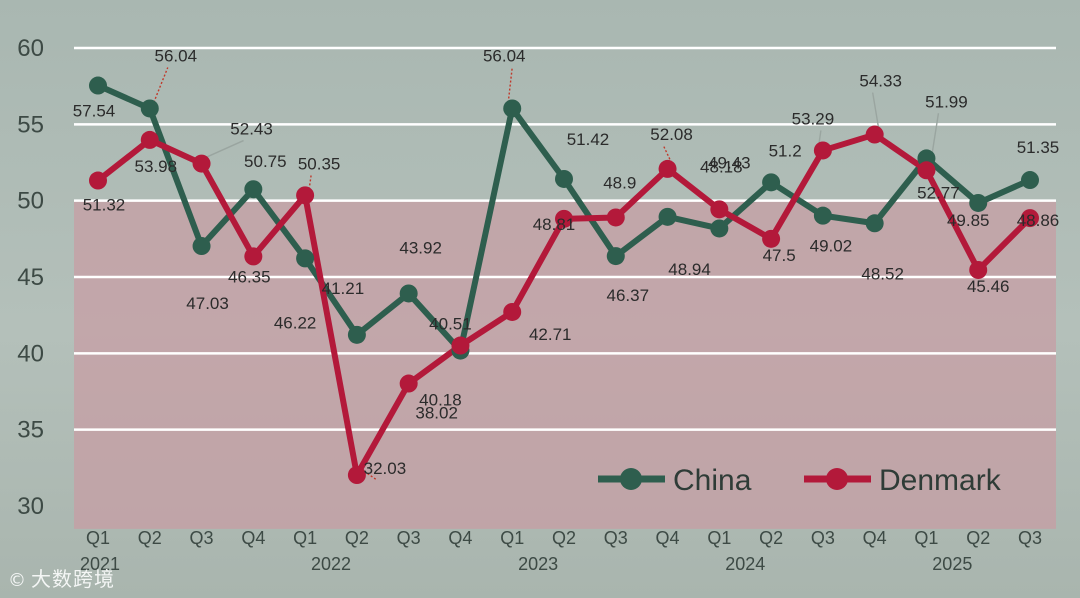 The image size is (1080, 598). I want to click on data-label-denmark: 40.51, so click(450, 324).